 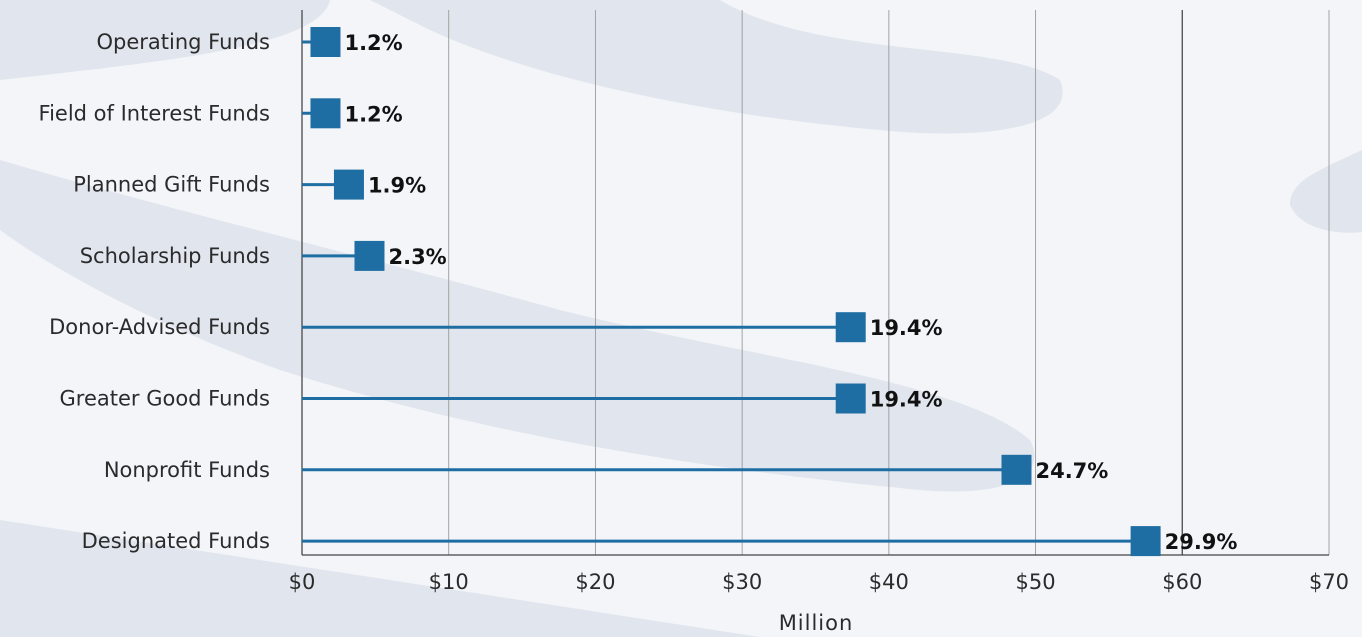 What do you see at coordinates (176, 541) in the screenshot?
I see `category-label: Designated Funds` at bounding box center [176, 541].